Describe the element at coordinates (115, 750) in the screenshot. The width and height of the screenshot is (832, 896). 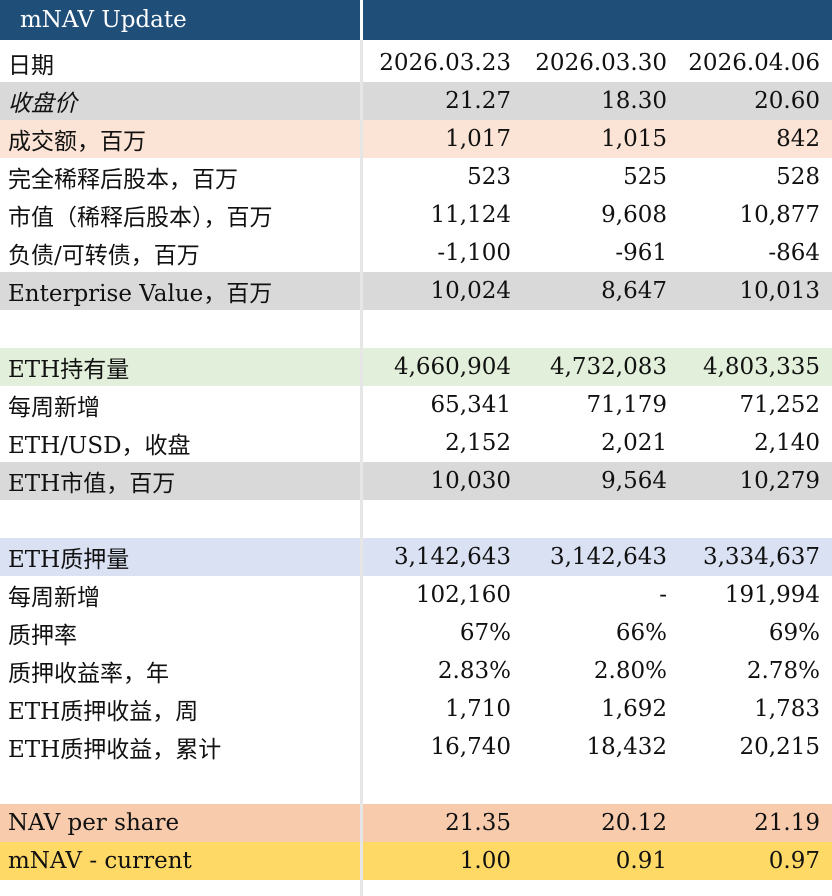
I see `row-label: ETH质押收益，累计` at that location.